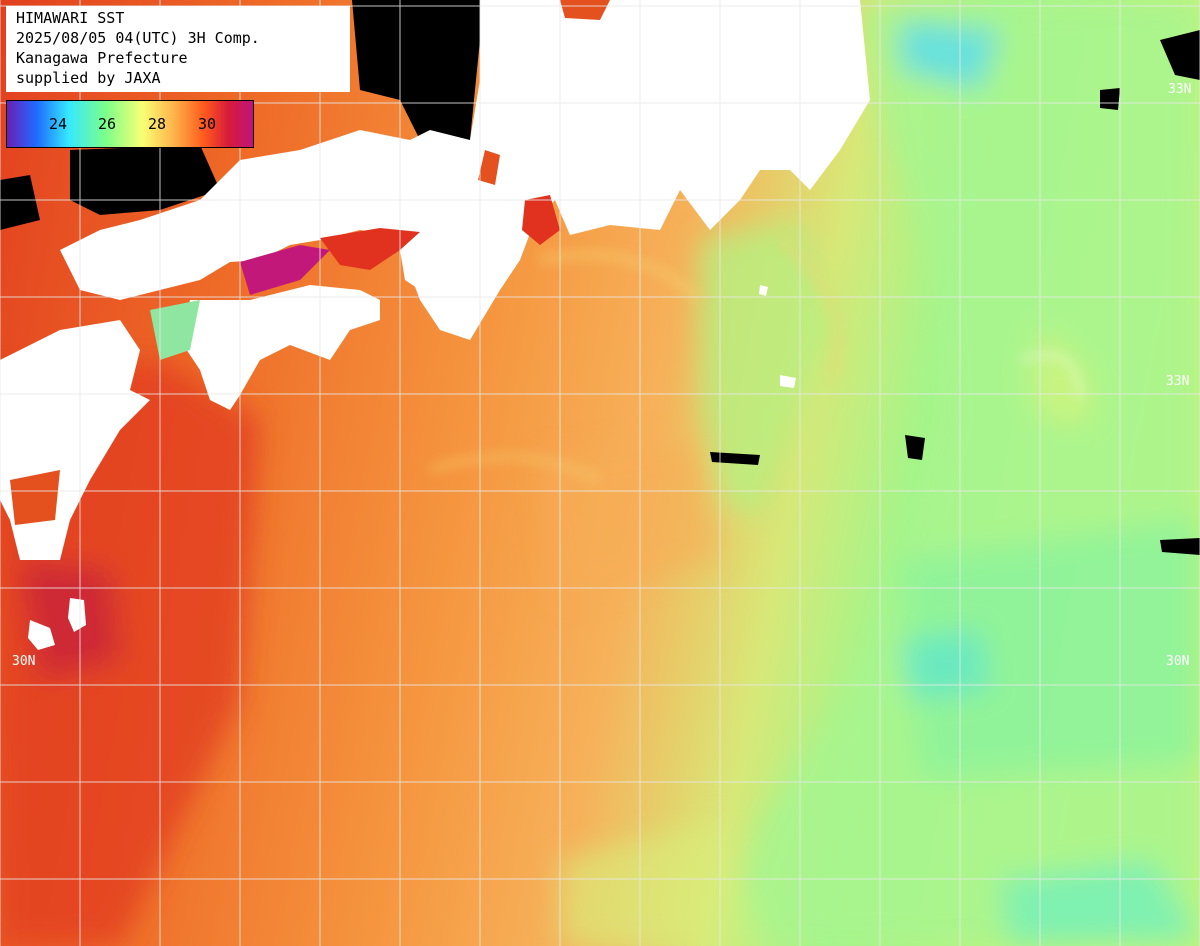 The image size is (1200, 946). I want to click on lat-label-east-33n: 33N, so click(1178, 381).